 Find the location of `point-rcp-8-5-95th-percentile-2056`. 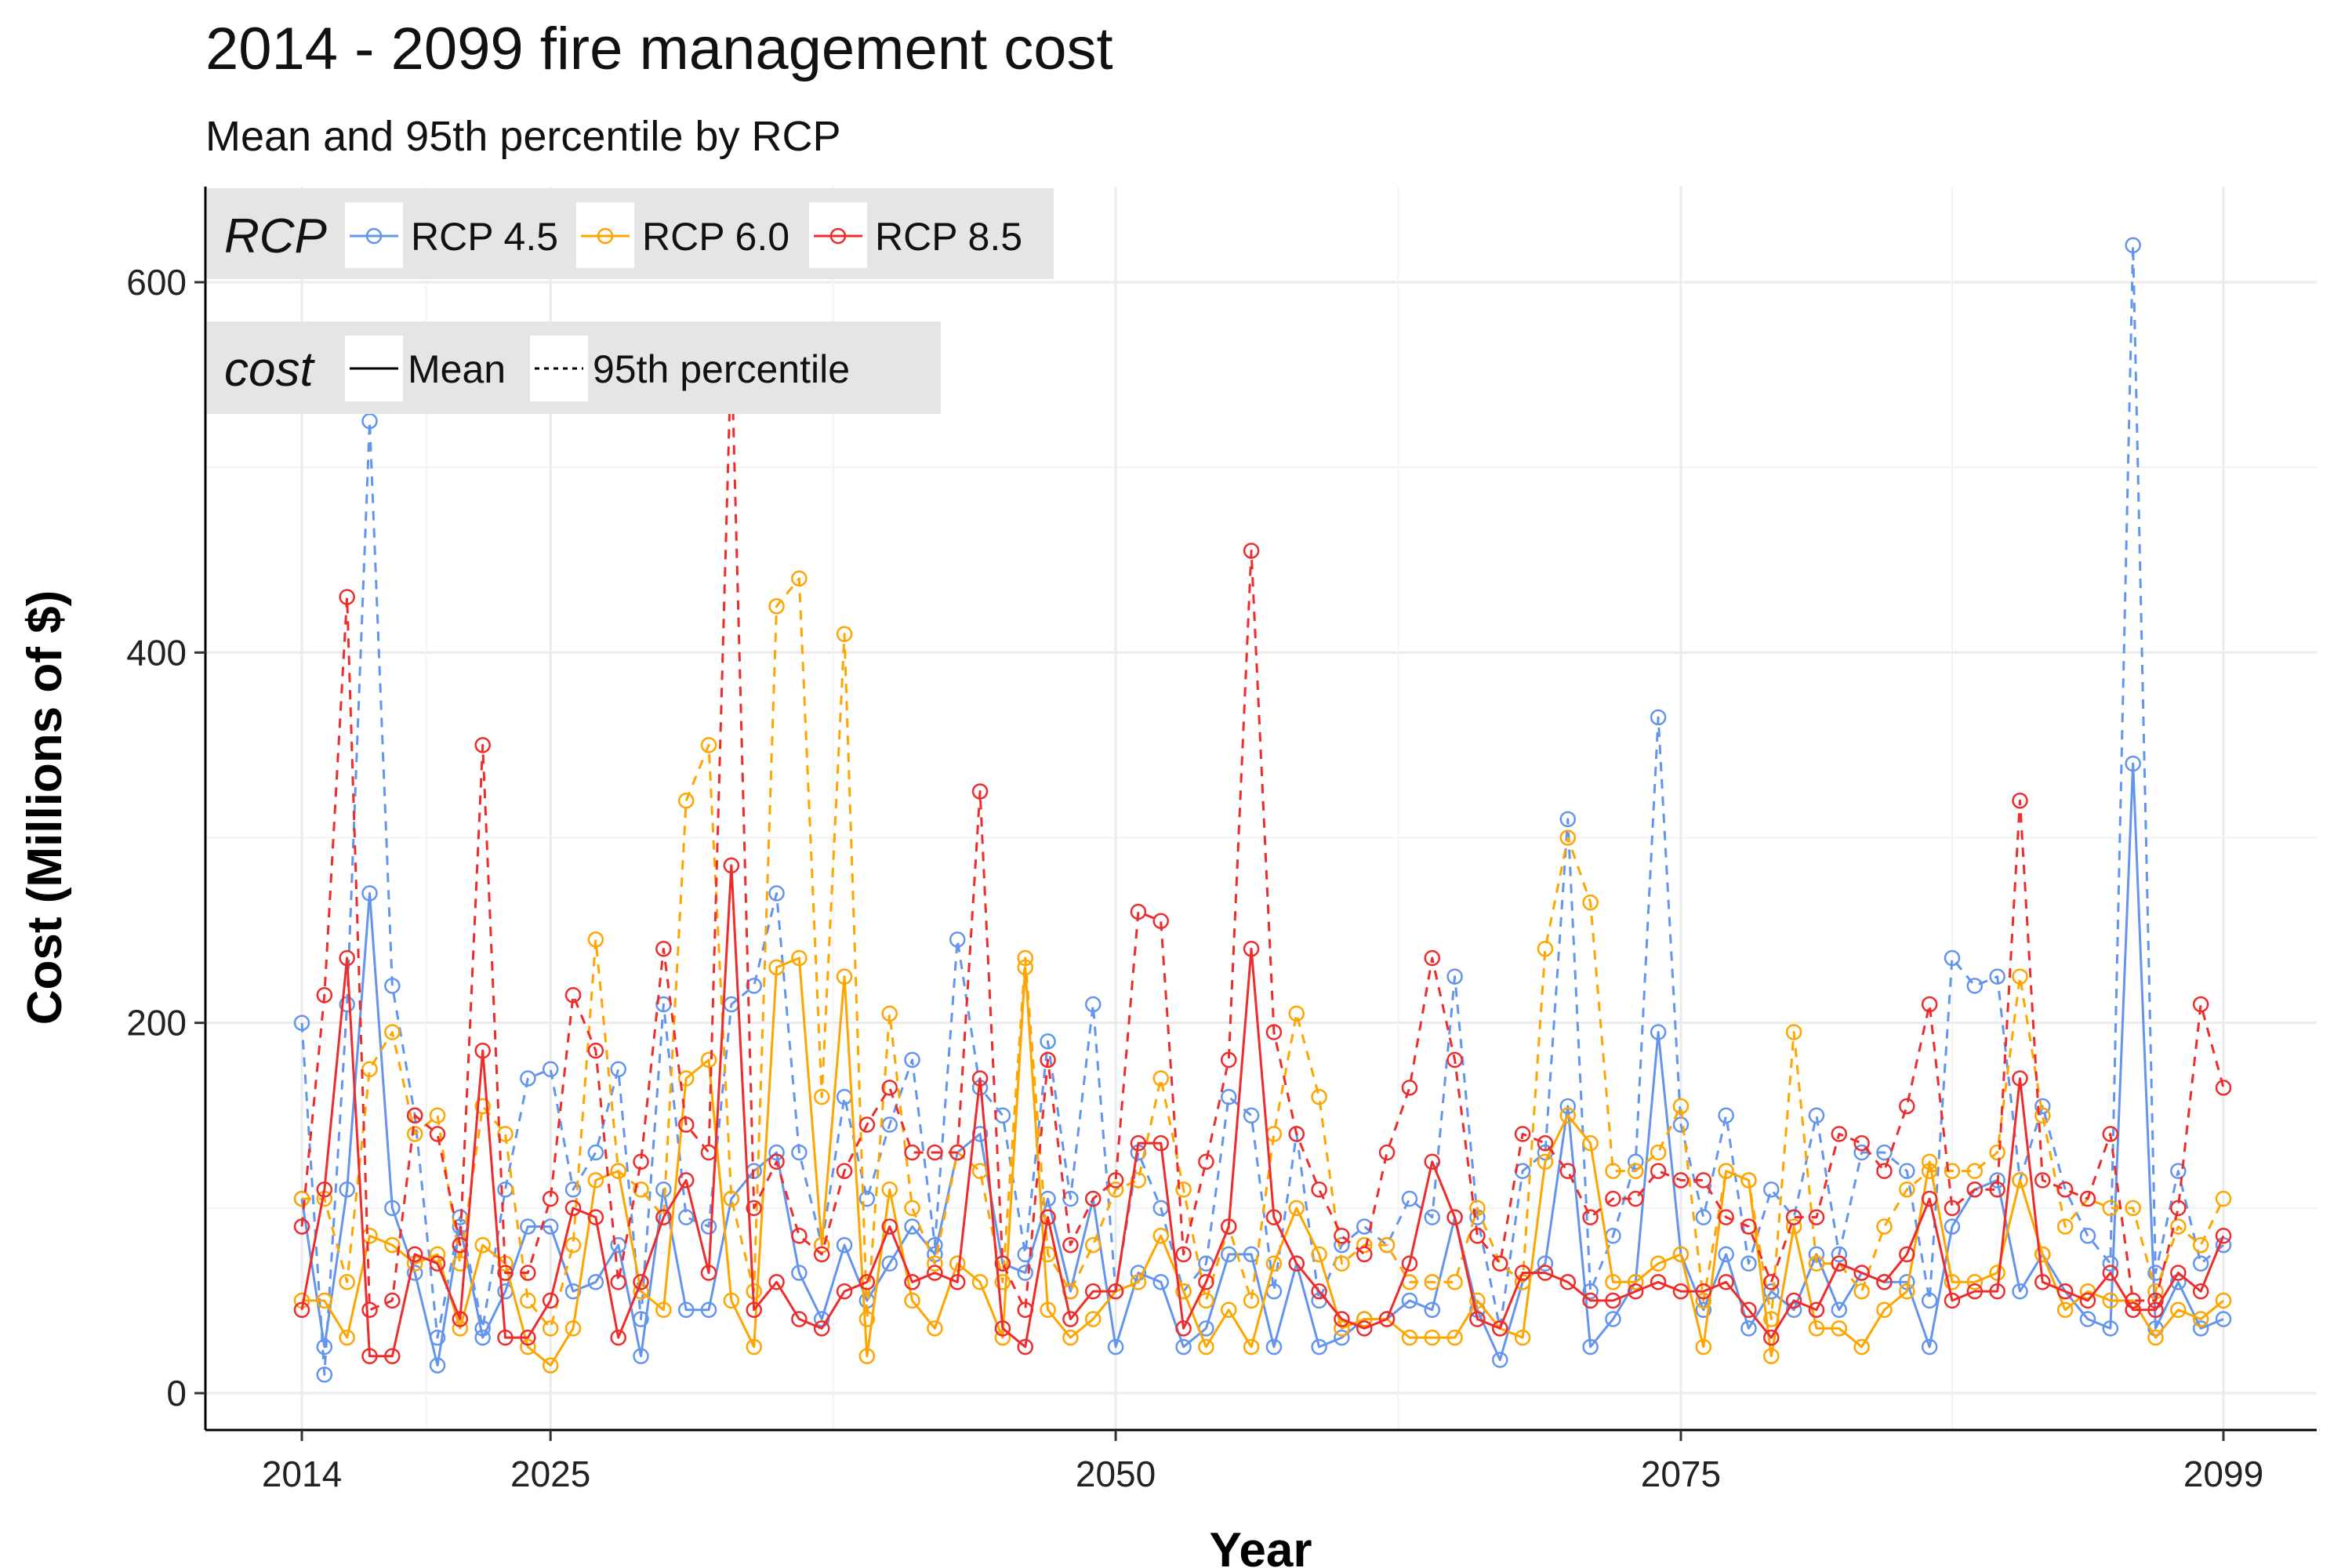

point-rcp-8-5-95th-percentile-2056 is located at coordinates (1251, 551).